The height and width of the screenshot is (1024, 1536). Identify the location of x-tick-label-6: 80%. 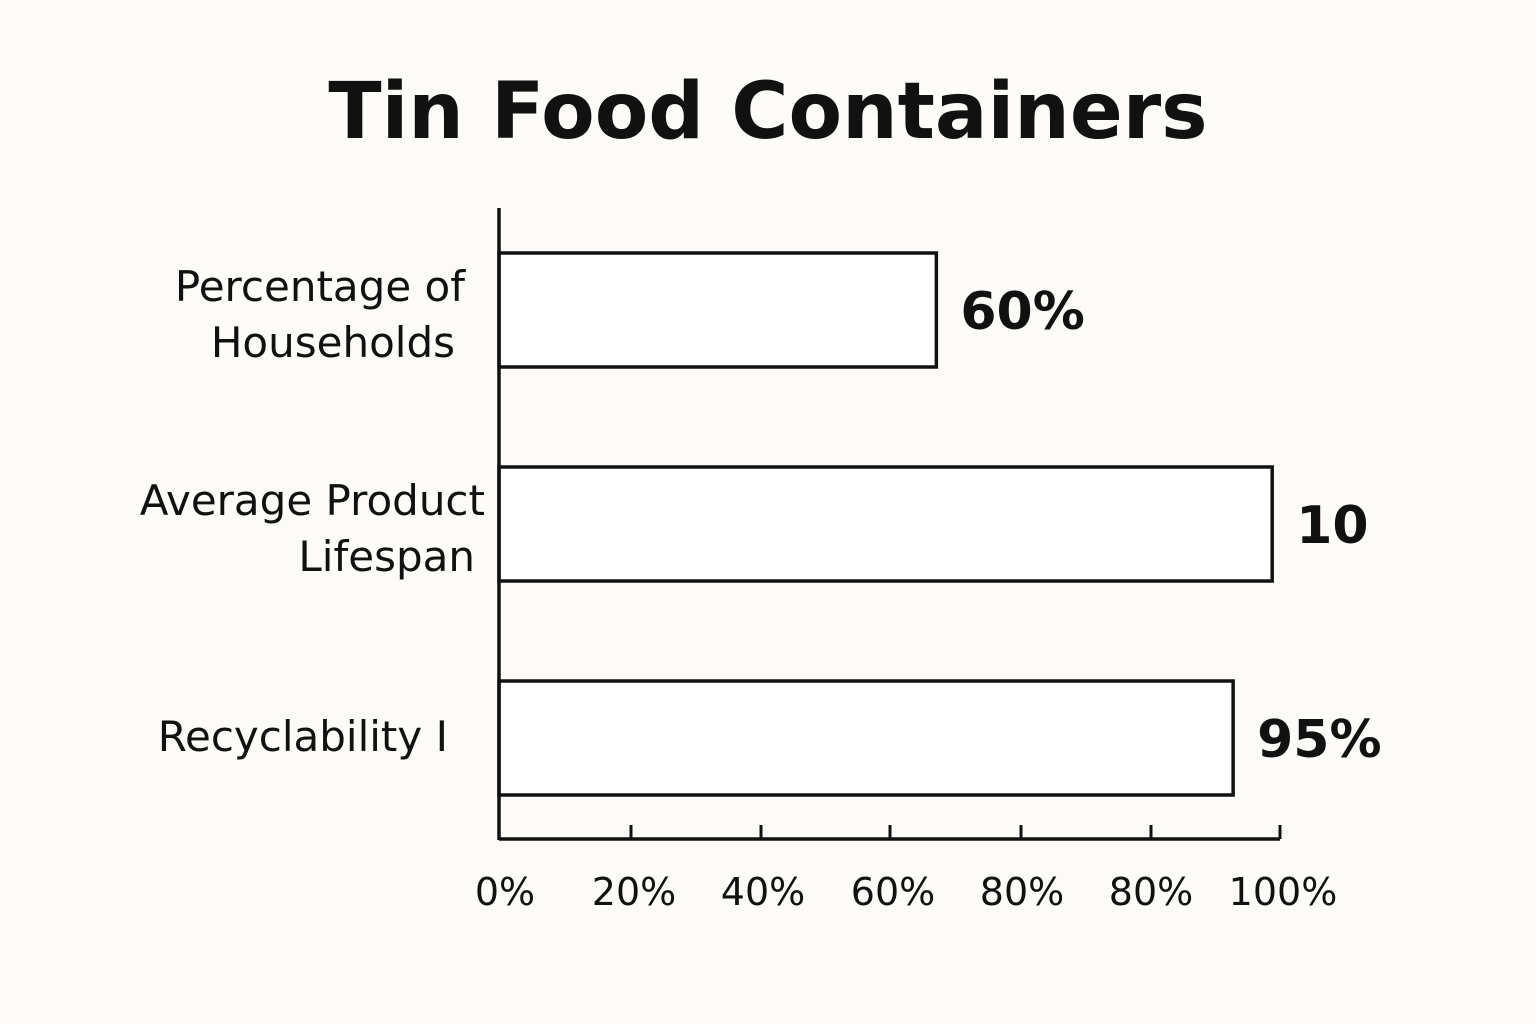
(1151, 892).